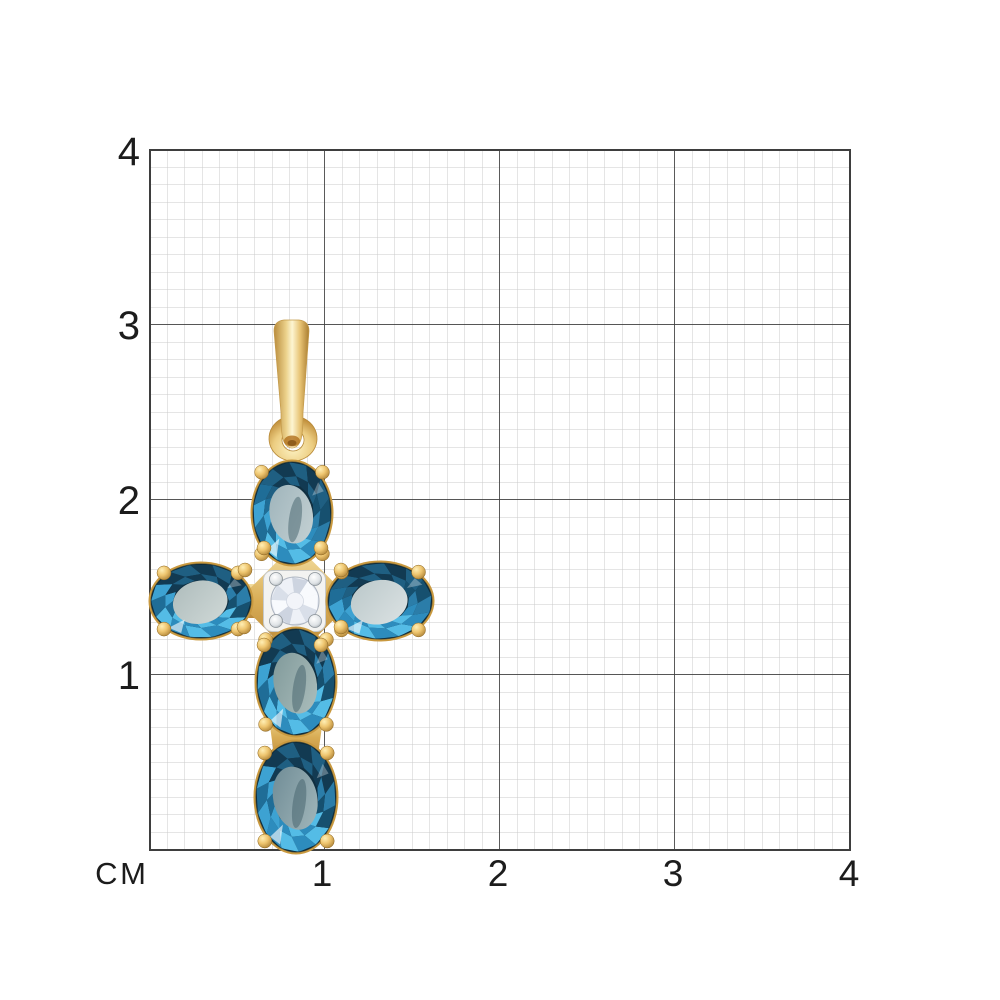 The image size is (1000, 1000). I want to click on x-tick-label: 2, so click(498, 873).